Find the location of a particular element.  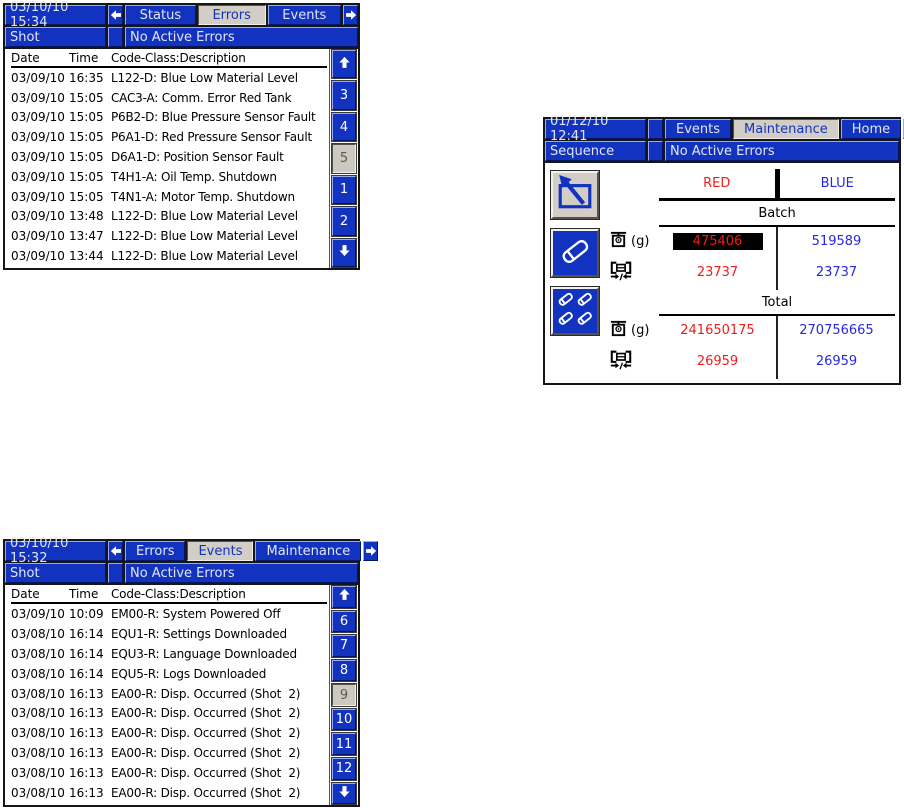

errors-tab-bar: 03/10/10 15:34 Status Errors Events is located at coordinates (181, 15).